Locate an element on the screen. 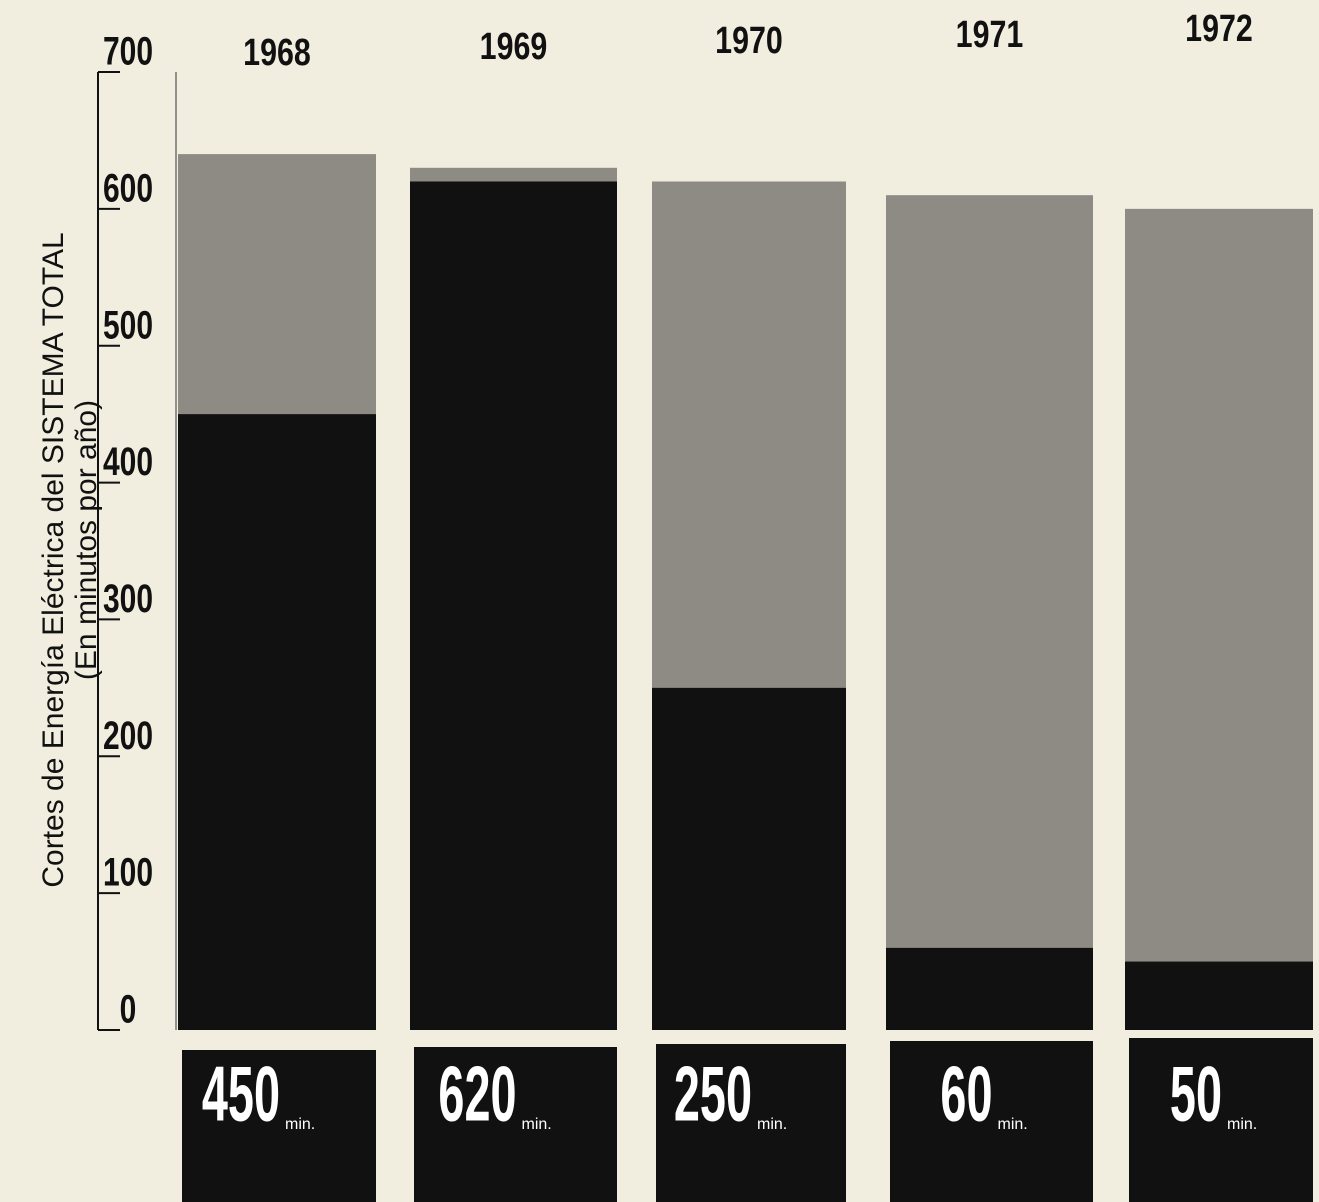  x-tick-label: 1972 is located at coordinates (1219, 29).